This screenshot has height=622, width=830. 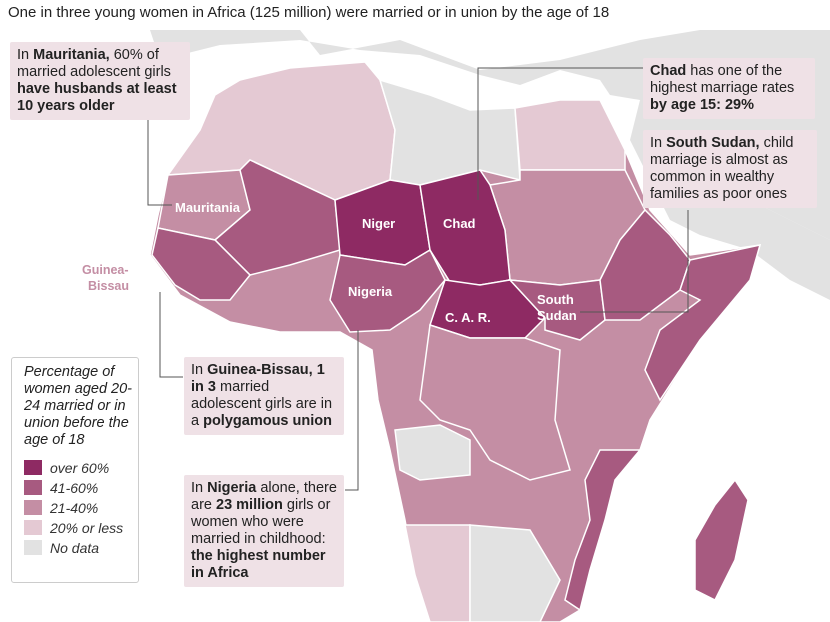 I want to click on country-south-sudan, so click(x=557, y=310).